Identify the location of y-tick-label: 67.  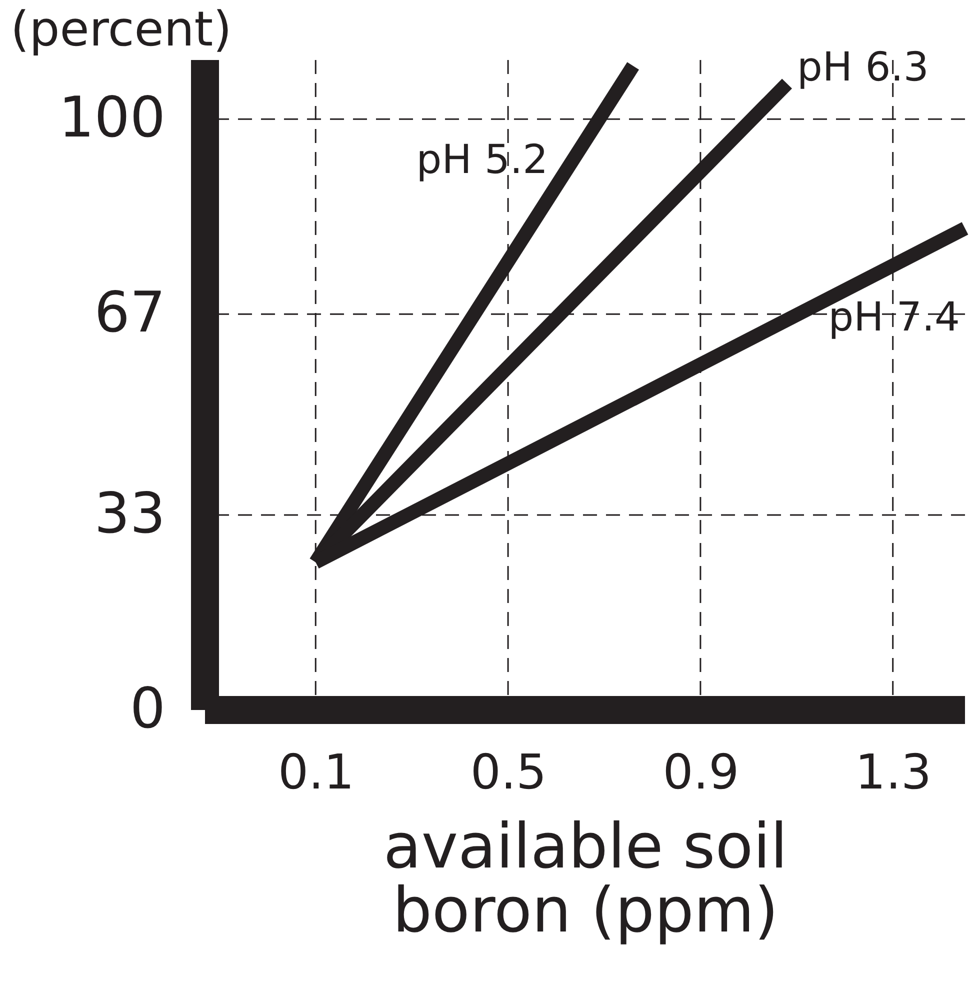
(130, 313).